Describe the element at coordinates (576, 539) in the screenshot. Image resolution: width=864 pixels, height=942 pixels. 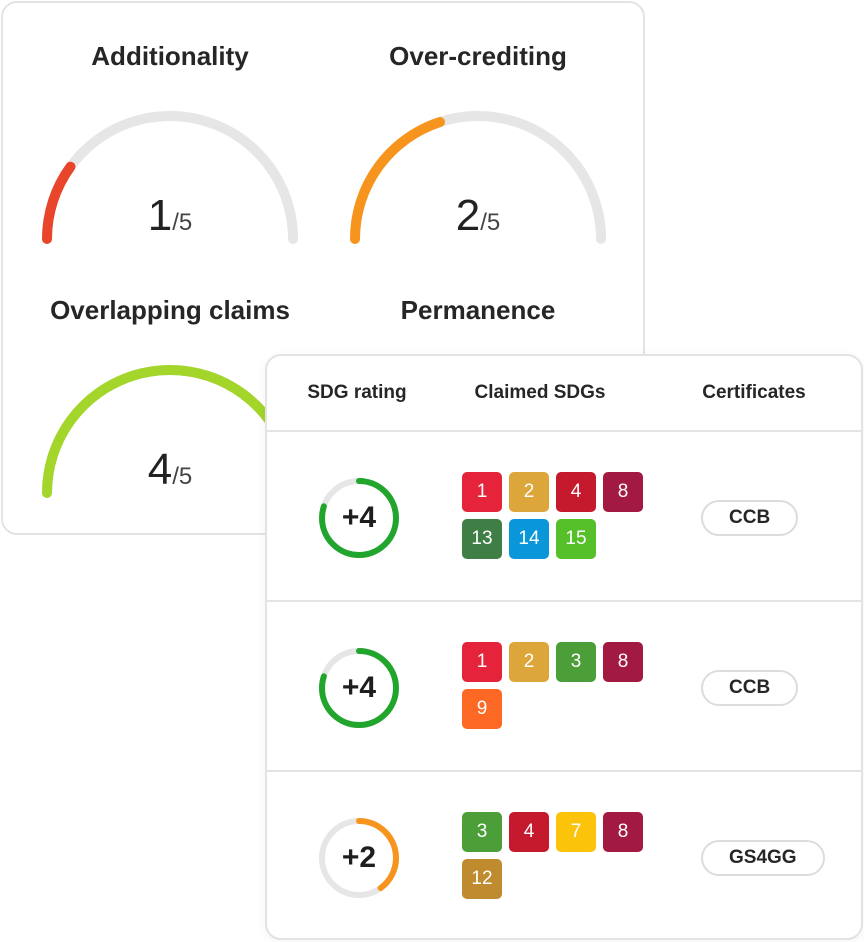
I see `sdg-tile-15: 15` at that location.